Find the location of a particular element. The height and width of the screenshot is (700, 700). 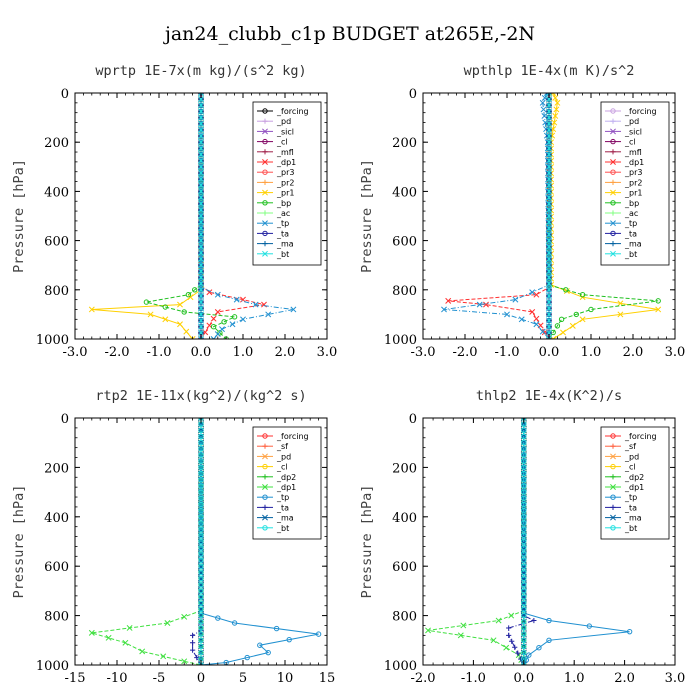

x-tick-label: 0.0 is located at coordinates (549, 352).